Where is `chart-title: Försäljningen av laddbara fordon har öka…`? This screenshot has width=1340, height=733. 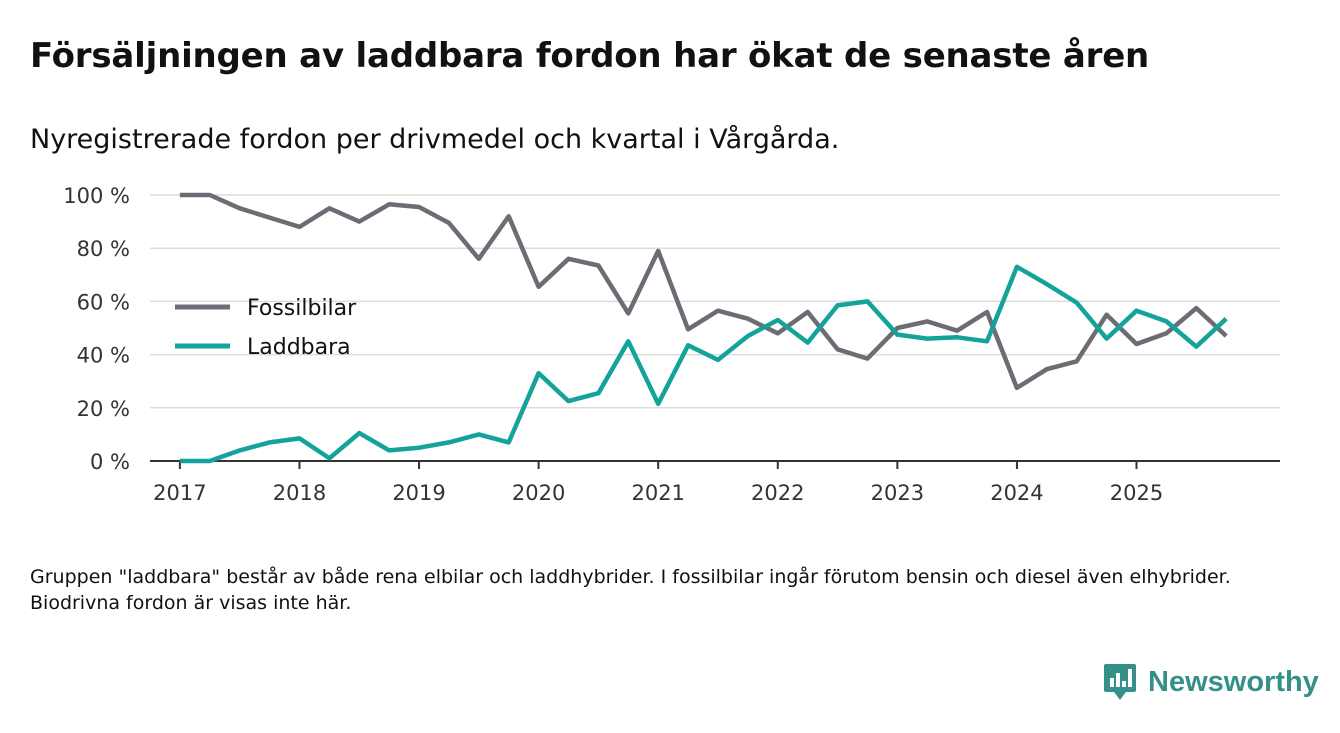
chart-title: Försäljningen av laddbara fordon har öka… is located at coordinates (590, 56).